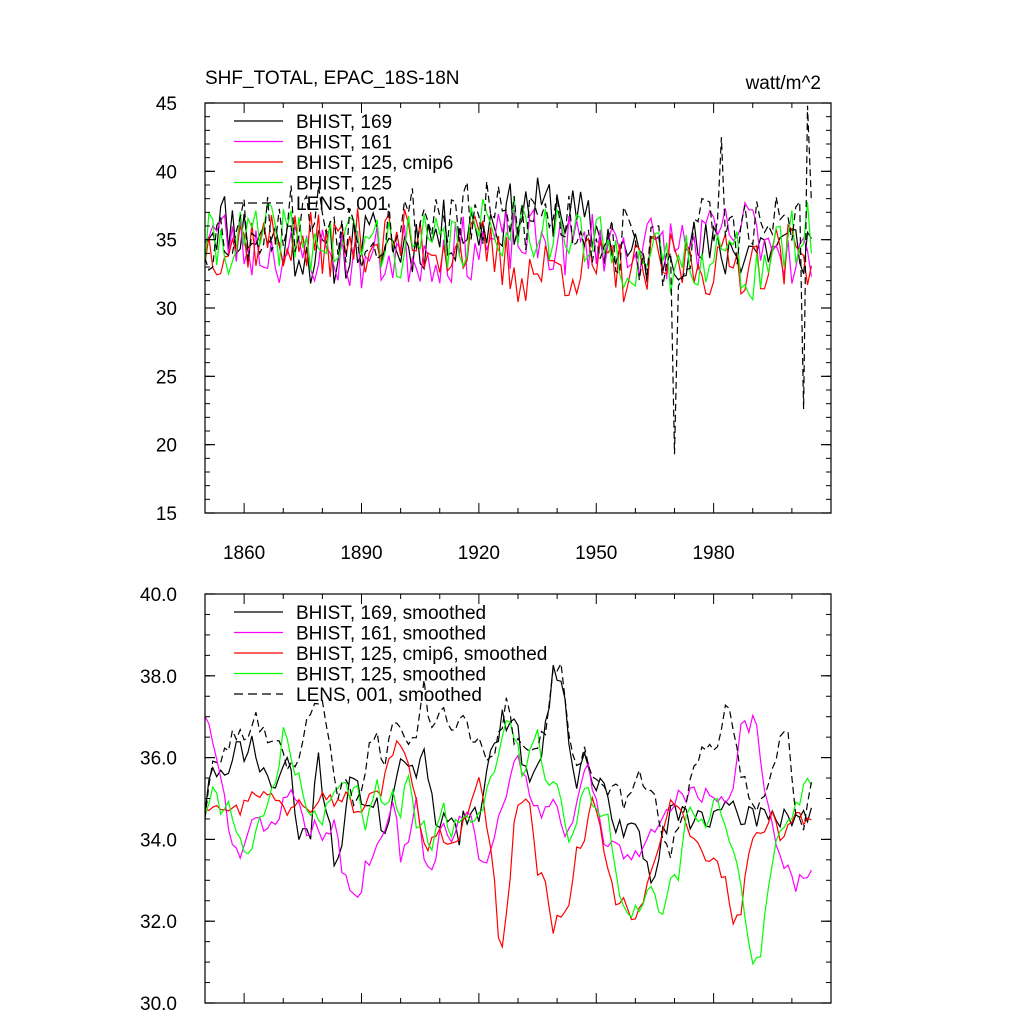 The height and width of the screenshot is (1024, 1024). Describe the element at coordinates (342, 204) in the screenshot. I see `legend-label: LENS, 001` at that location.